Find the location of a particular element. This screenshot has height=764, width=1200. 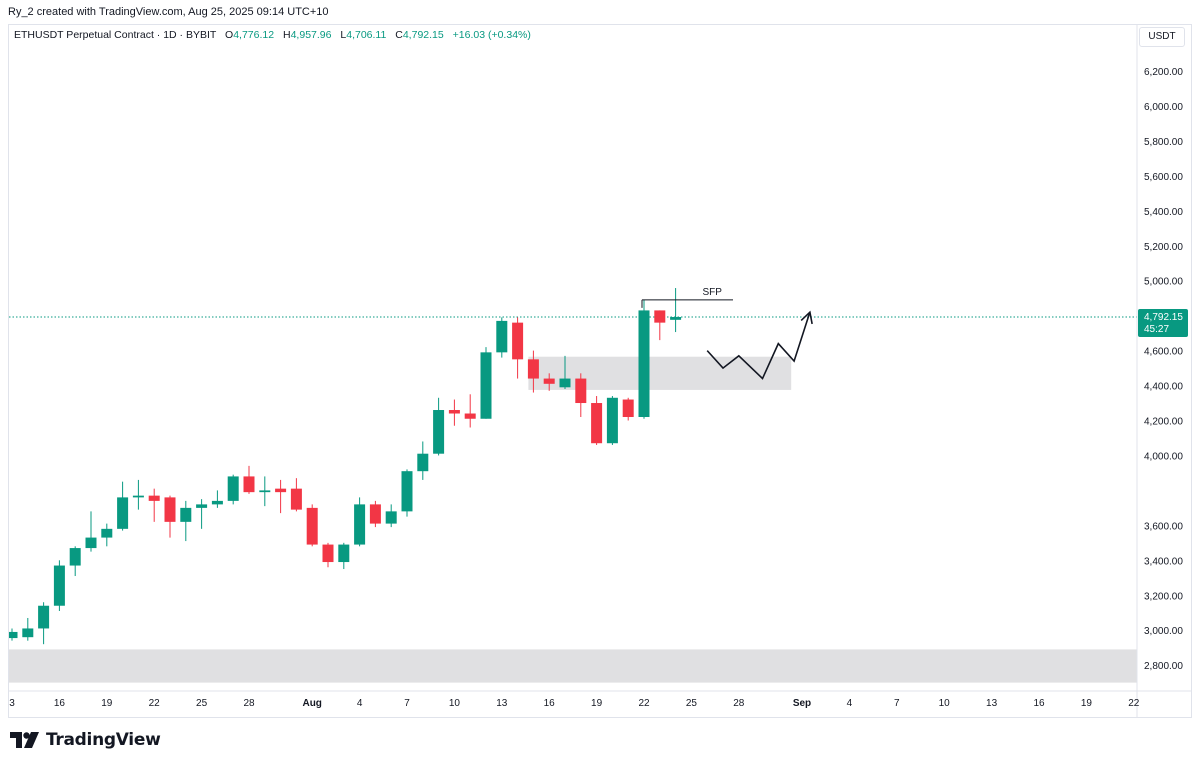

legend-close-label: C is located at coordinates (399, 35).